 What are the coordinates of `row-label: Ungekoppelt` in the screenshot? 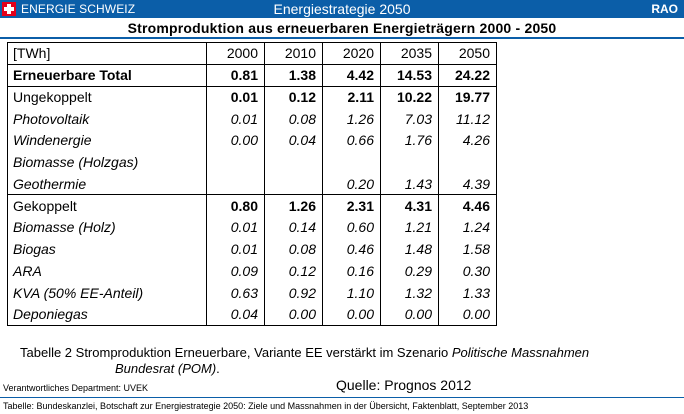 It's located at (107, 97).